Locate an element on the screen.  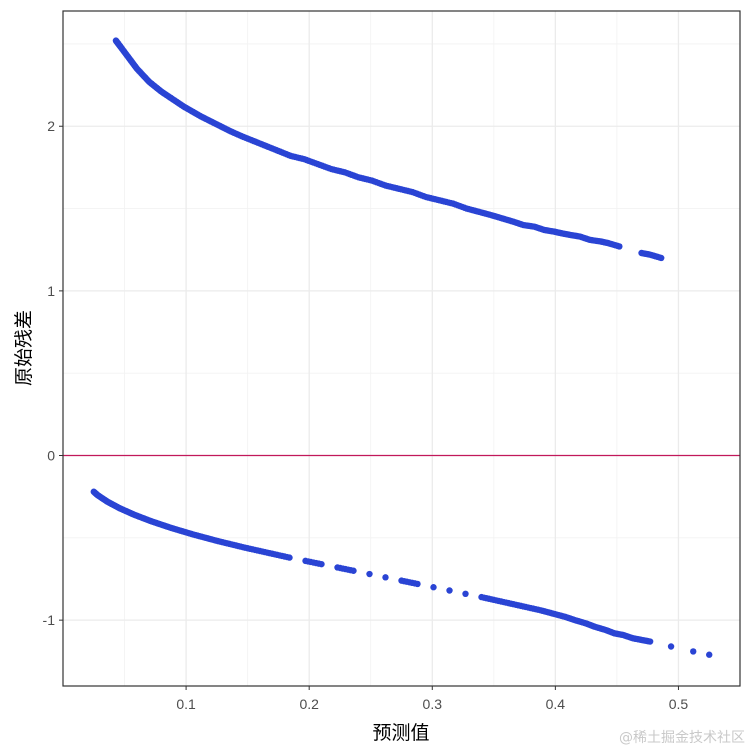
y-tick-label: -1 is located at coordinates (49, 620).